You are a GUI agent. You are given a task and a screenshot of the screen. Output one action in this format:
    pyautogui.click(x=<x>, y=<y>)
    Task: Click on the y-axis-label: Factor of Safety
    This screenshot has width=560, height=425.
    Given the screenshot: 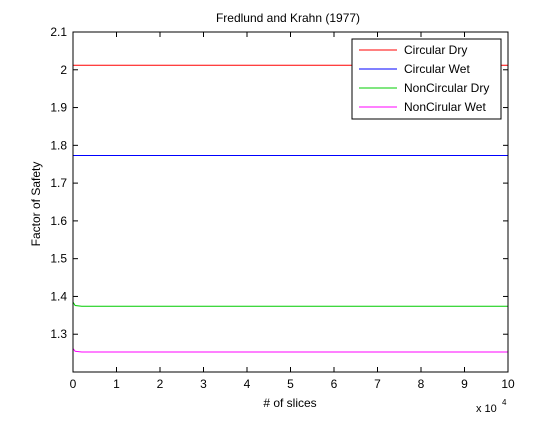 What is the action you would take?
    pyautogui.click(x=36, y=204)
    